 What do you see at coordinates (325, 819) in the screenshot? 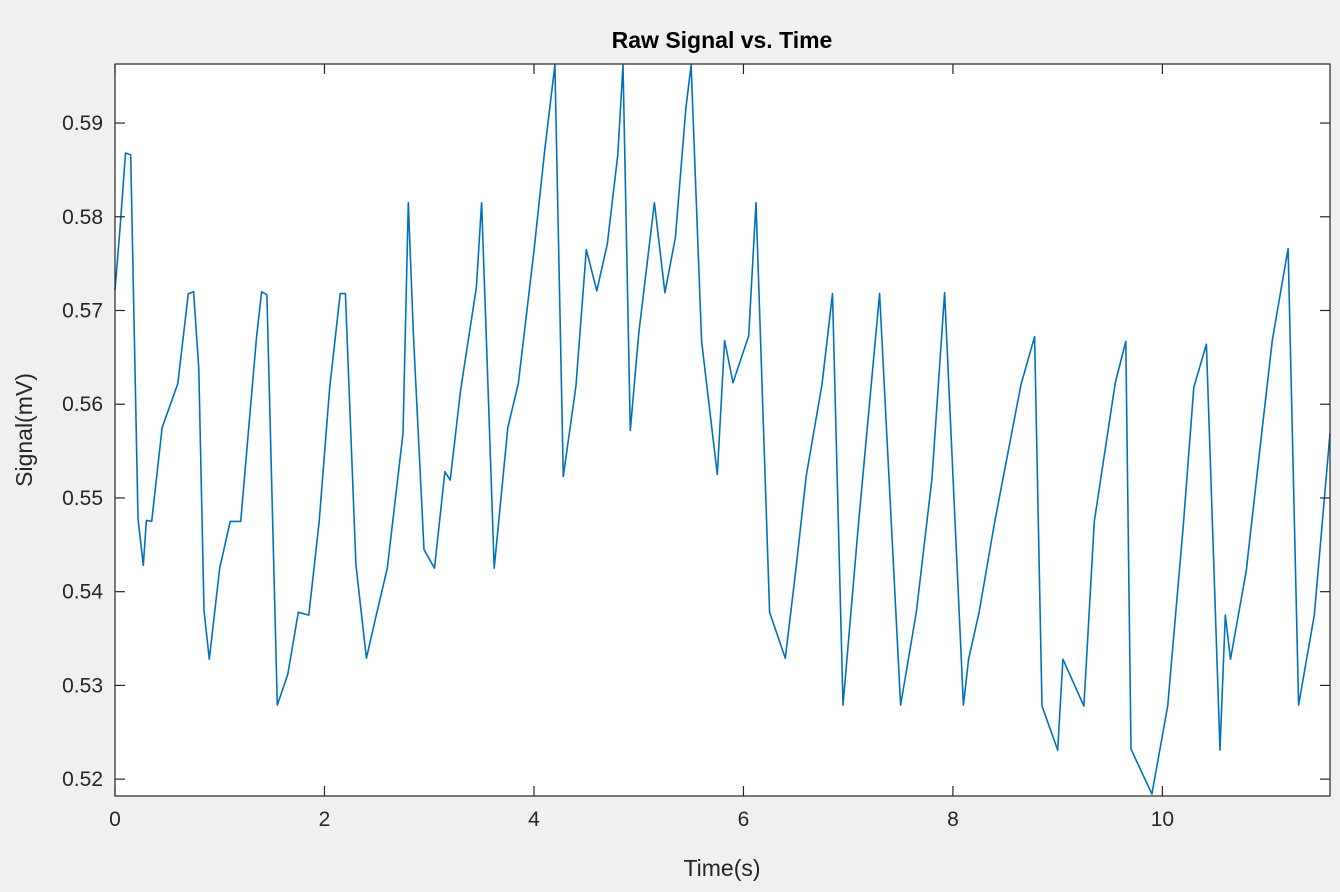
I see `x-tick-label: 2` at bounding box center [325, 819].